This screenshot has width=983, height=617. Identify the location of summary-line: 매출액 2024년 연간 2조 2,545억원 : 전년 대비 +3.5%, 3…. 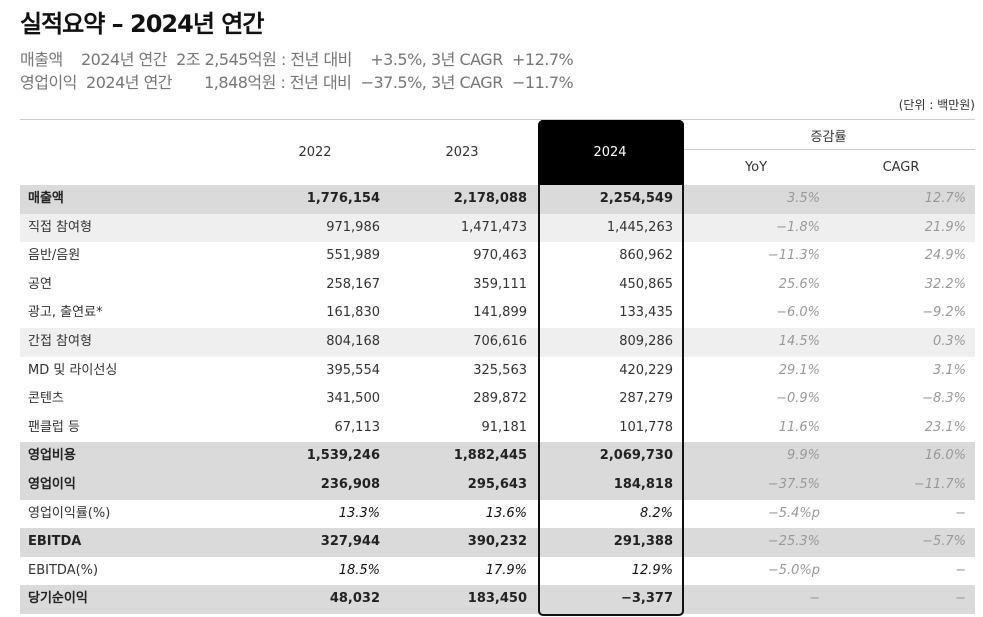
(297, 59).